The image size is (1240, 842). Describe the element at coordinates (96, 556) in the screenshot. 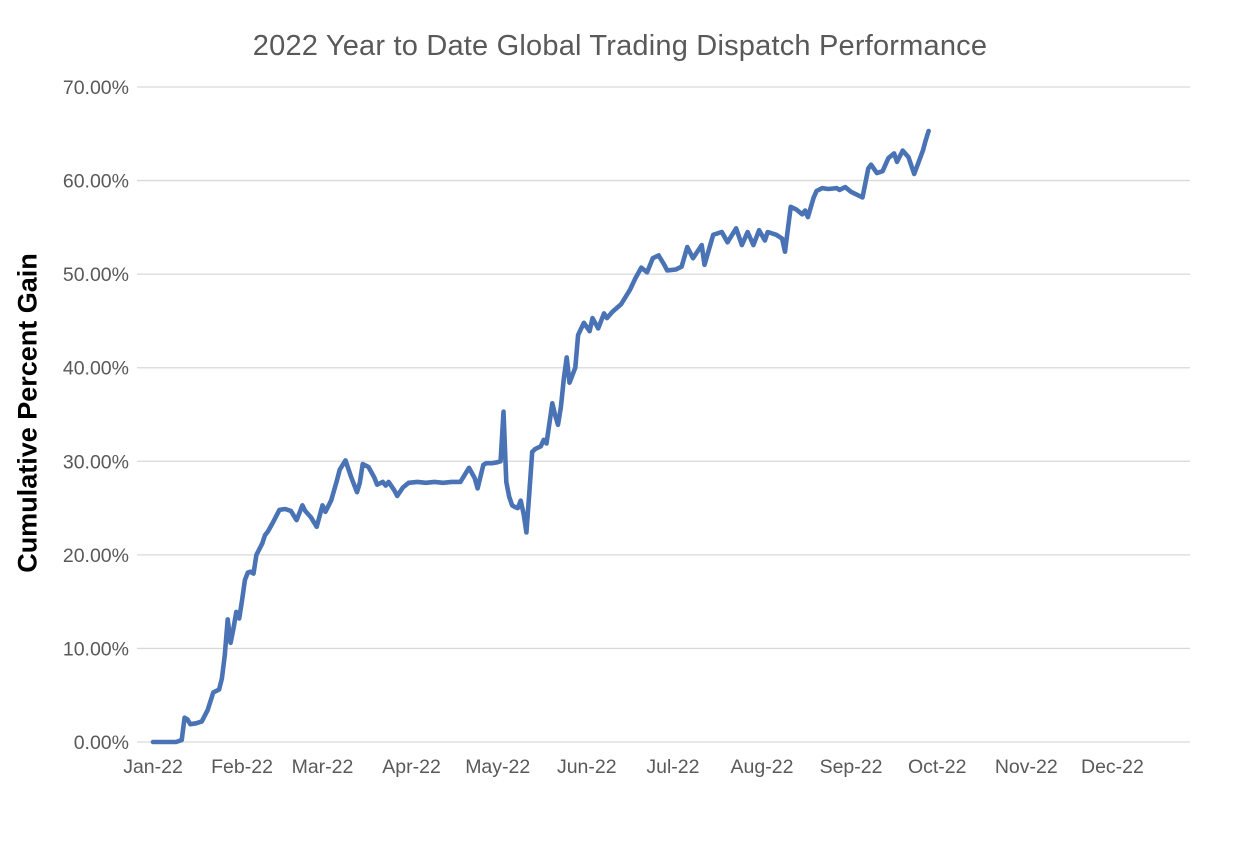

I see `y-tick-label: 20.00%` at that location.